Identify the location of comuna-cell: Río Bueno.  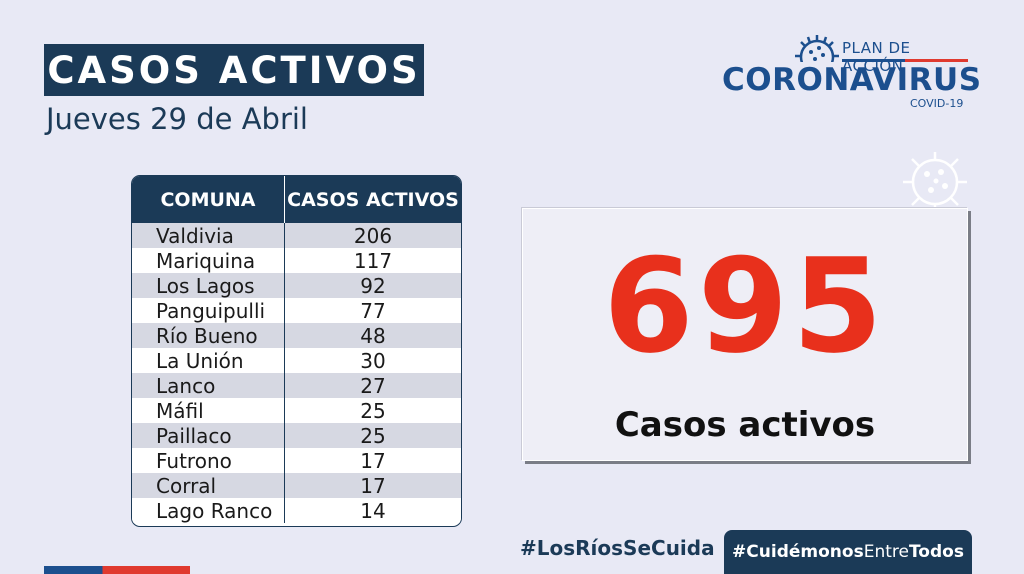
(208, 335).